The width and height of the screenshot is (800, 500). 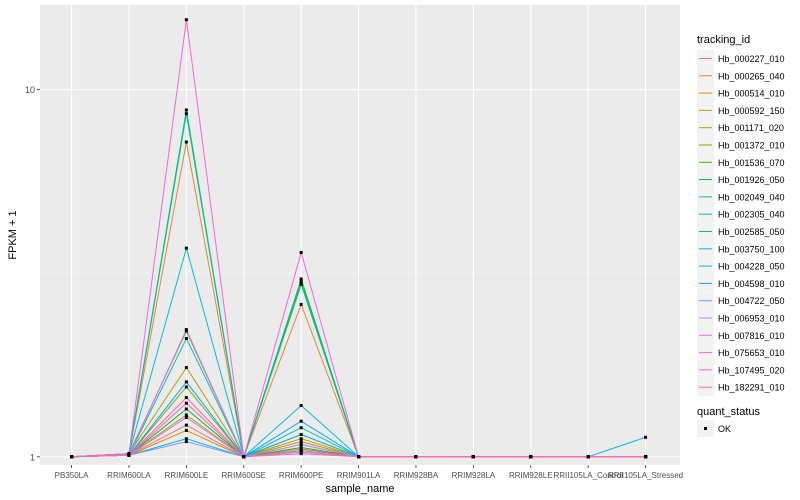 What do you see at coordinates (751, 232) in the screenshot?
I see `legend-label: Hb_002585_050` at bounding box center [751, 232].